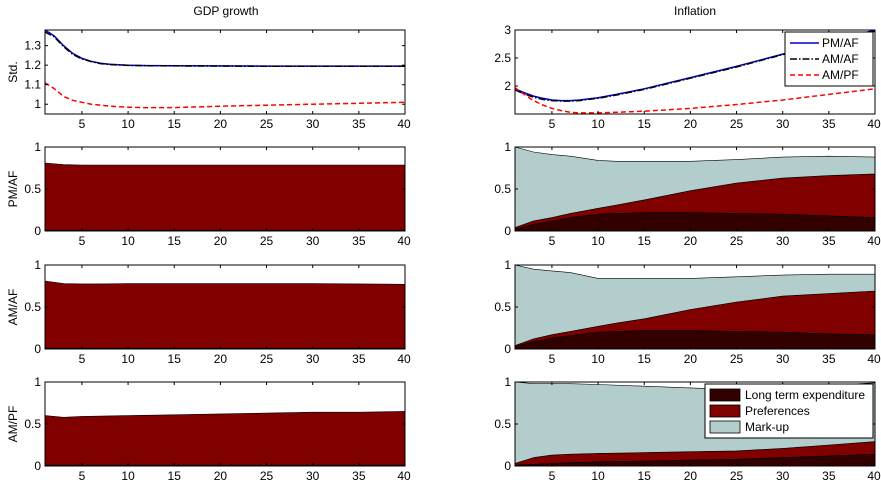 This screenshot has width=881, height=484. What do you see at coordinates (13, 307) in the screenshot?
I see `y-axis-label: AM/AF` at bounding box center [13, 307].